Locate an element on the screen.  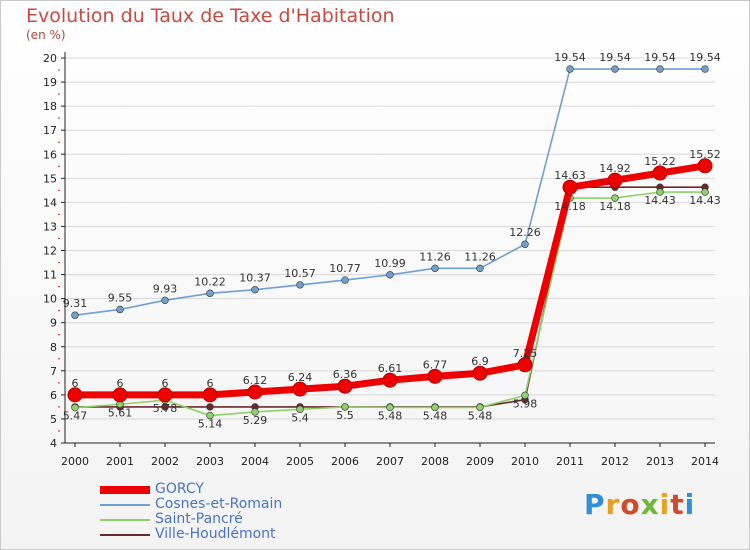
legend-label: Saint-Pancré is located at coordinates (199, 519).